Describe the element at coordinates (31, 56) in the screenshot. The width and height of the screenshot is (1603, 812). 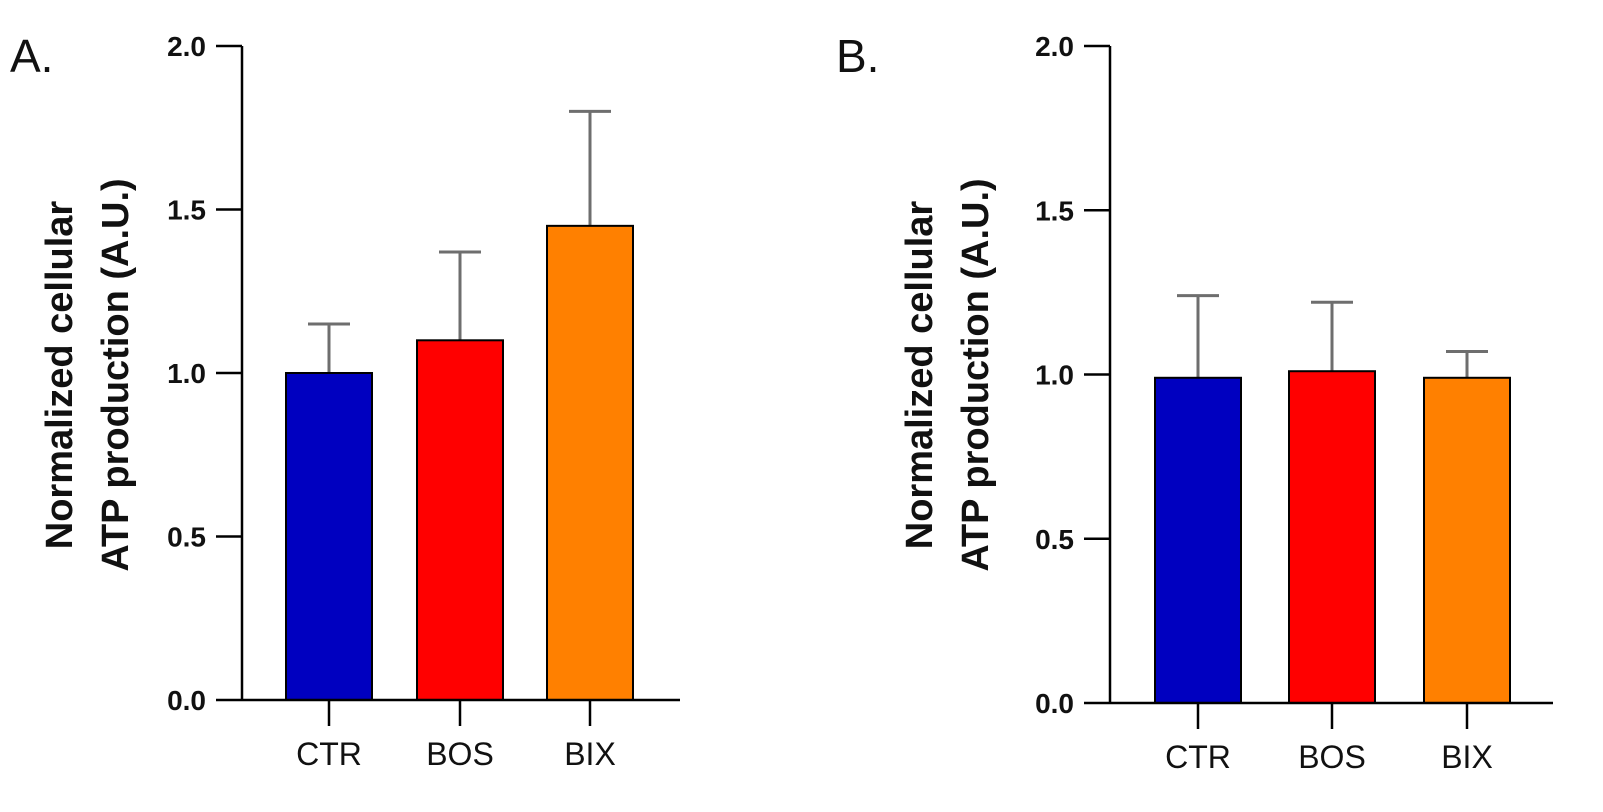
I see `panel-label: A.` at that location.